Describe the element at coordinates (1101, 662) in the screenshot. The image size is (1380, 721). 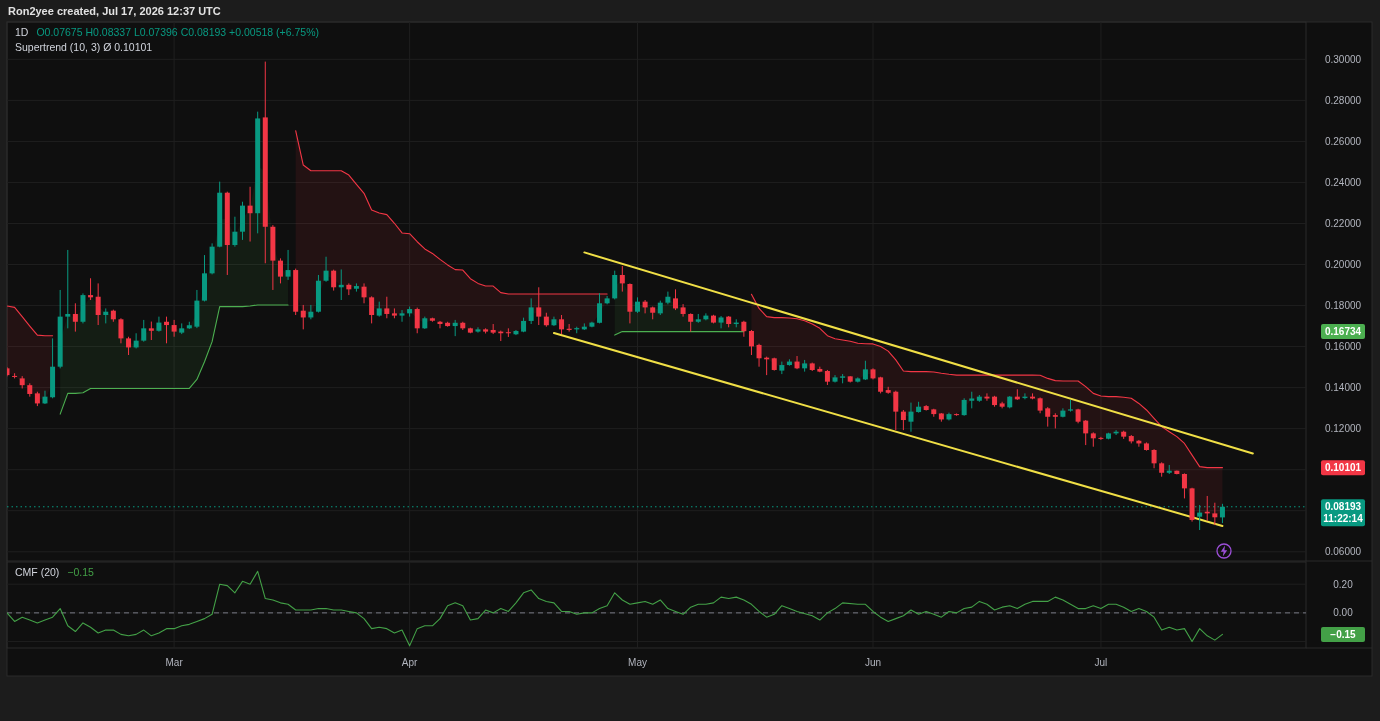
I see `x-tick-label: Jul` at that location.